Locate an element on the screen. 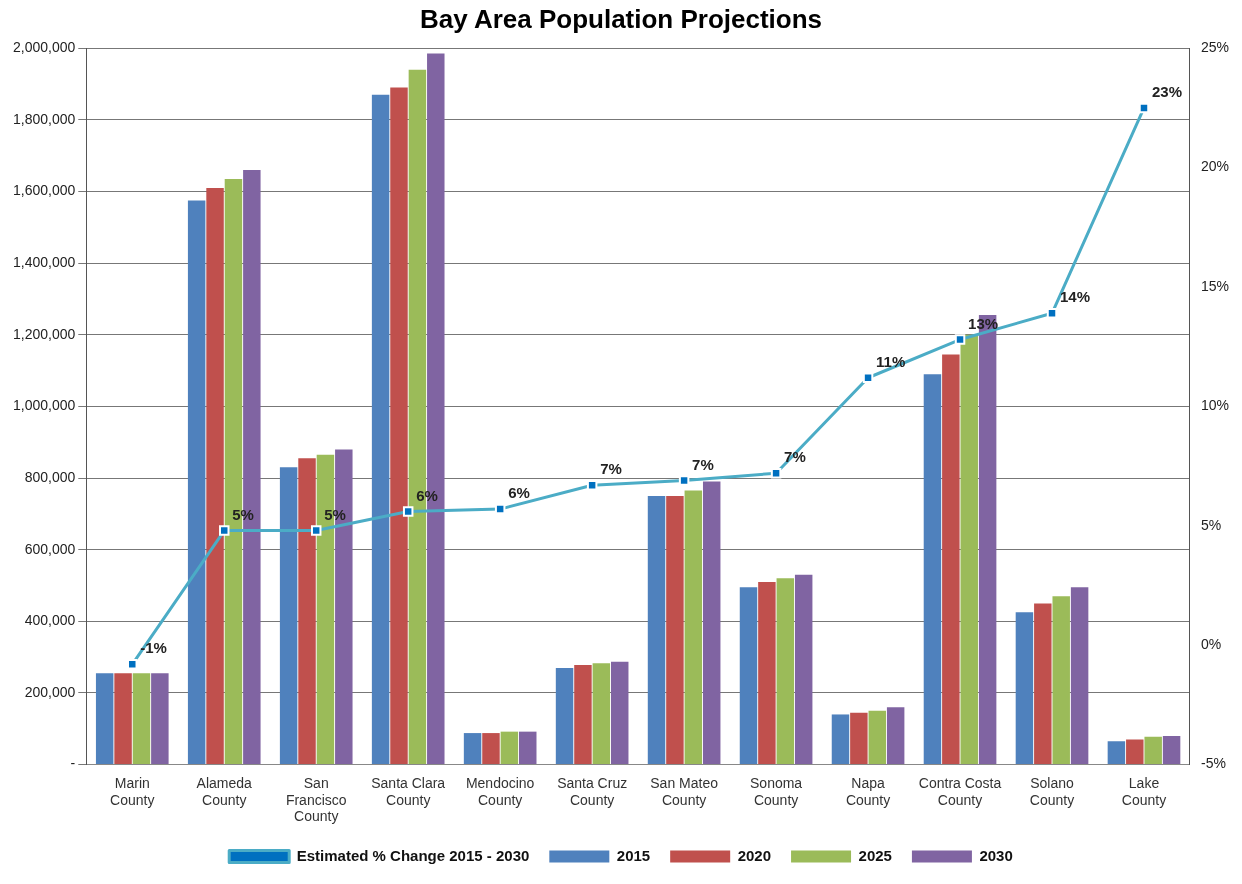  x-tick-label: Mendocino County is located at coordinates (500, 791).